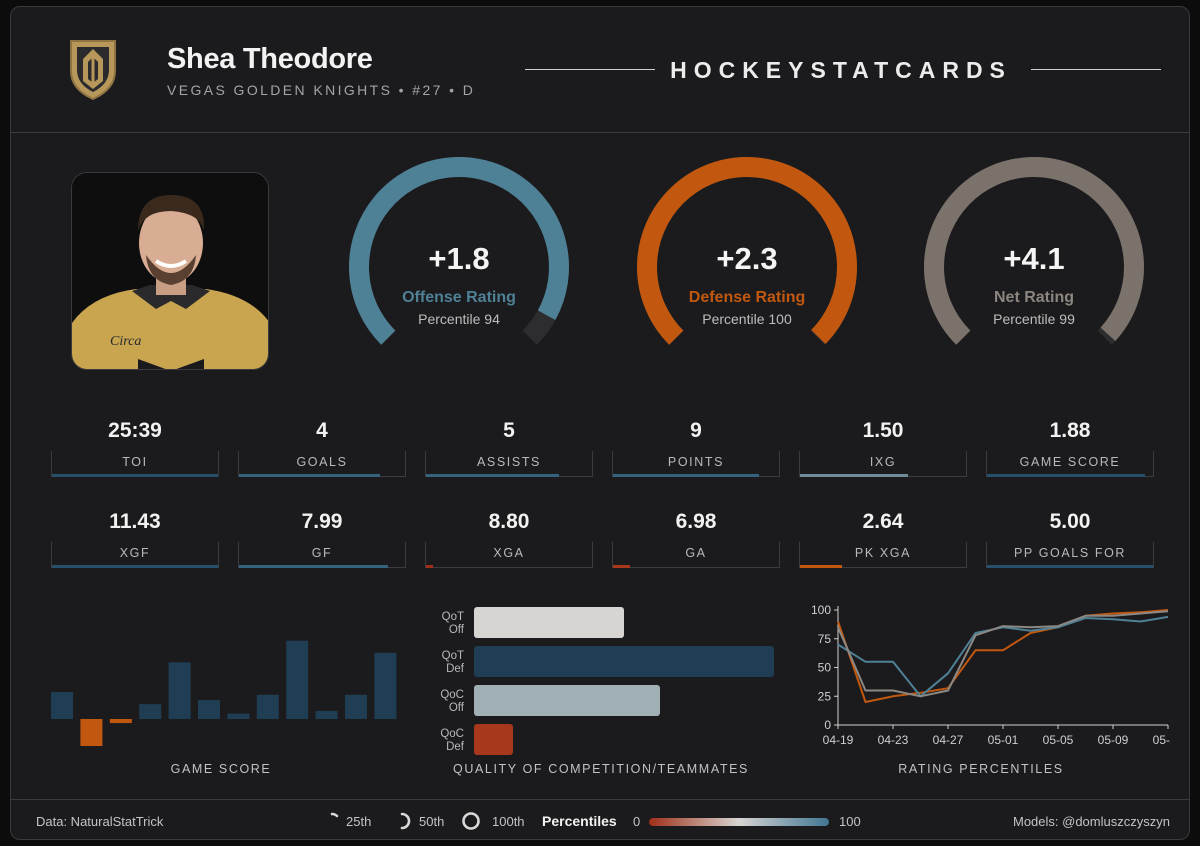  Describe the element at coordinates (821, 610) in the screenshot. I see `y-tick-label: 100` at that location.